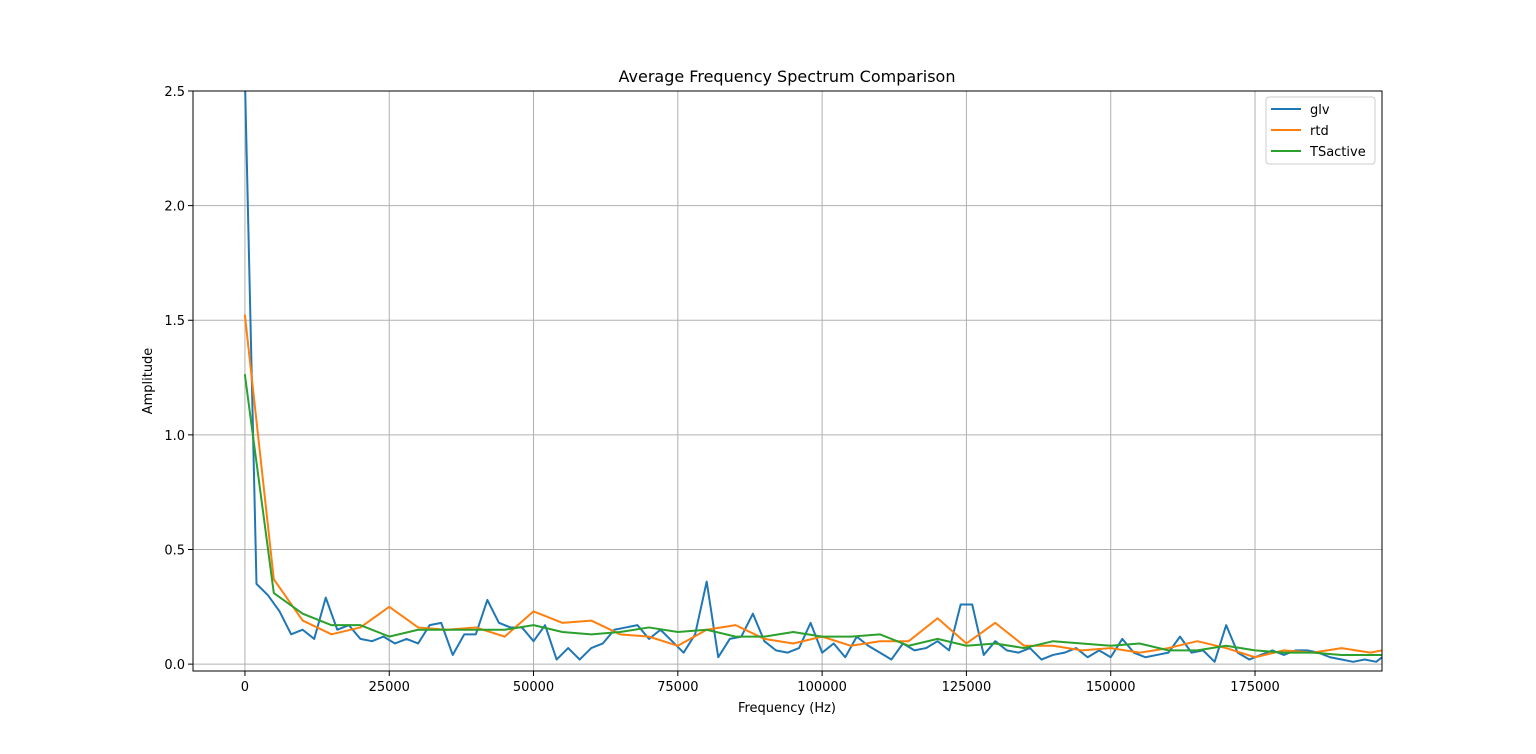 The width and height of the screenshot is (1536, 754). Describe the element at coordinates (174, 207) in the screenshot. I see `y-tick-label: 2.0` at that location.